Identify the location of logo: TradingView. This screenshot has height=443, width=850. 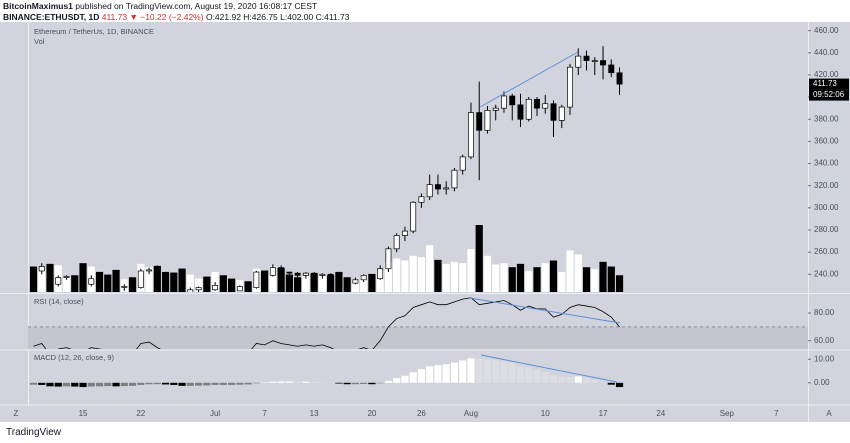
(34, 432).